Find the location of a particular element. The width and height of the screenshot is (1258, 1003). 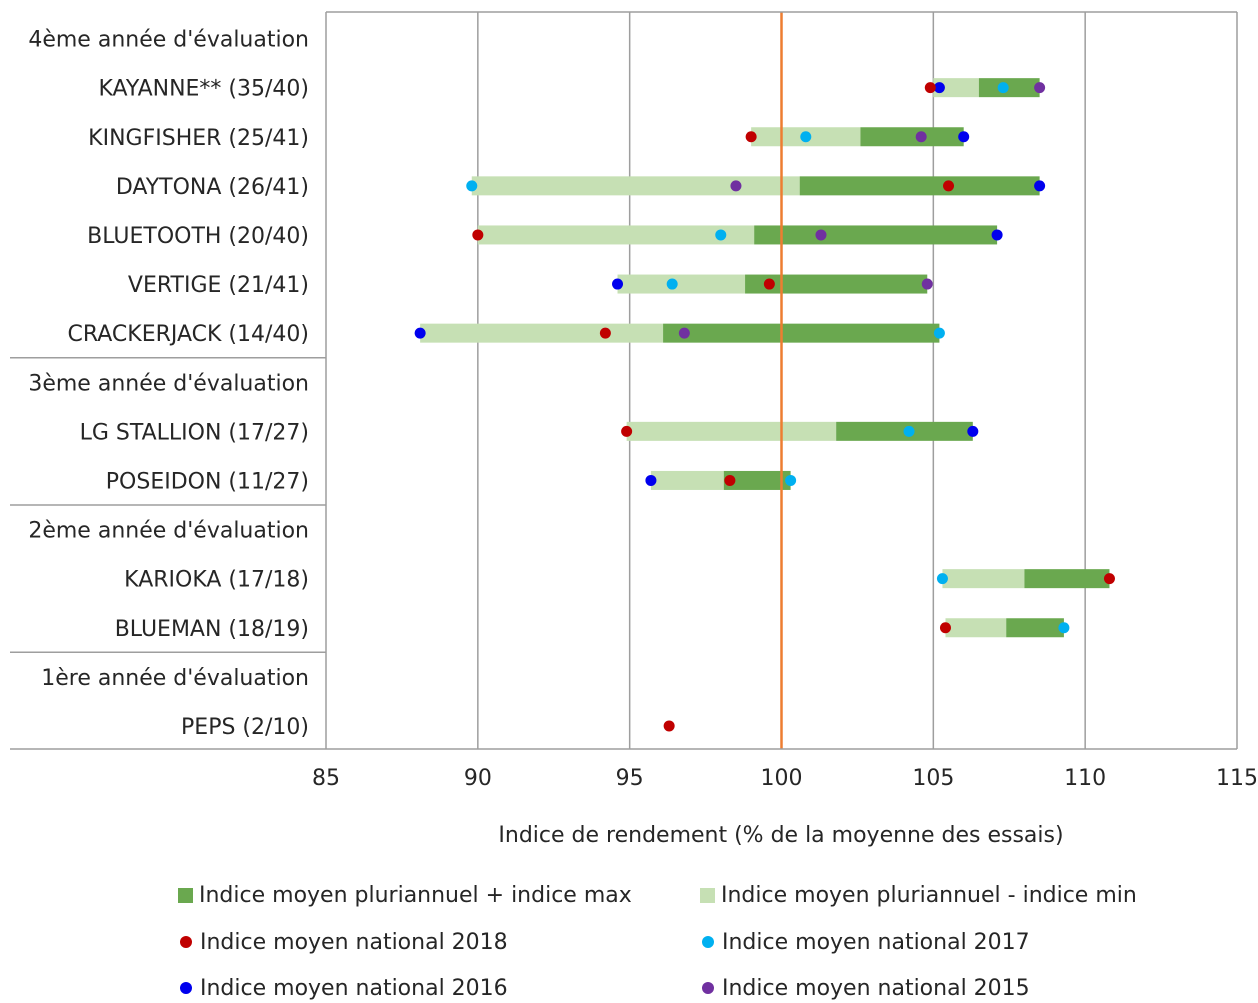

x-tick-label-105: 105 is located at coordinates (933, 778).